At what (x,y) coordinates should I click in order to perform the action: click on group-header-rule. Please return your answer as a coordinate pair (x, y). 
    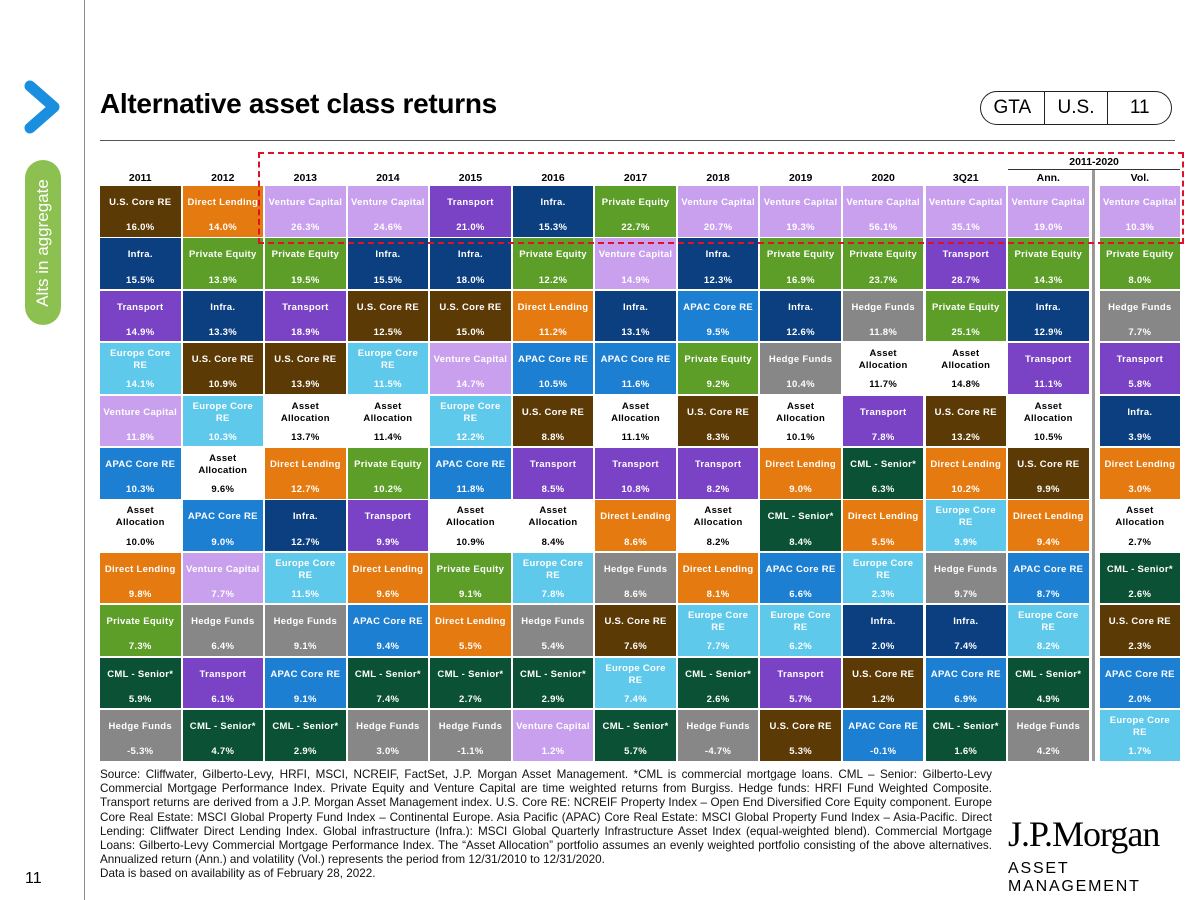
    Looking at the image, I should click on (1094, 169).